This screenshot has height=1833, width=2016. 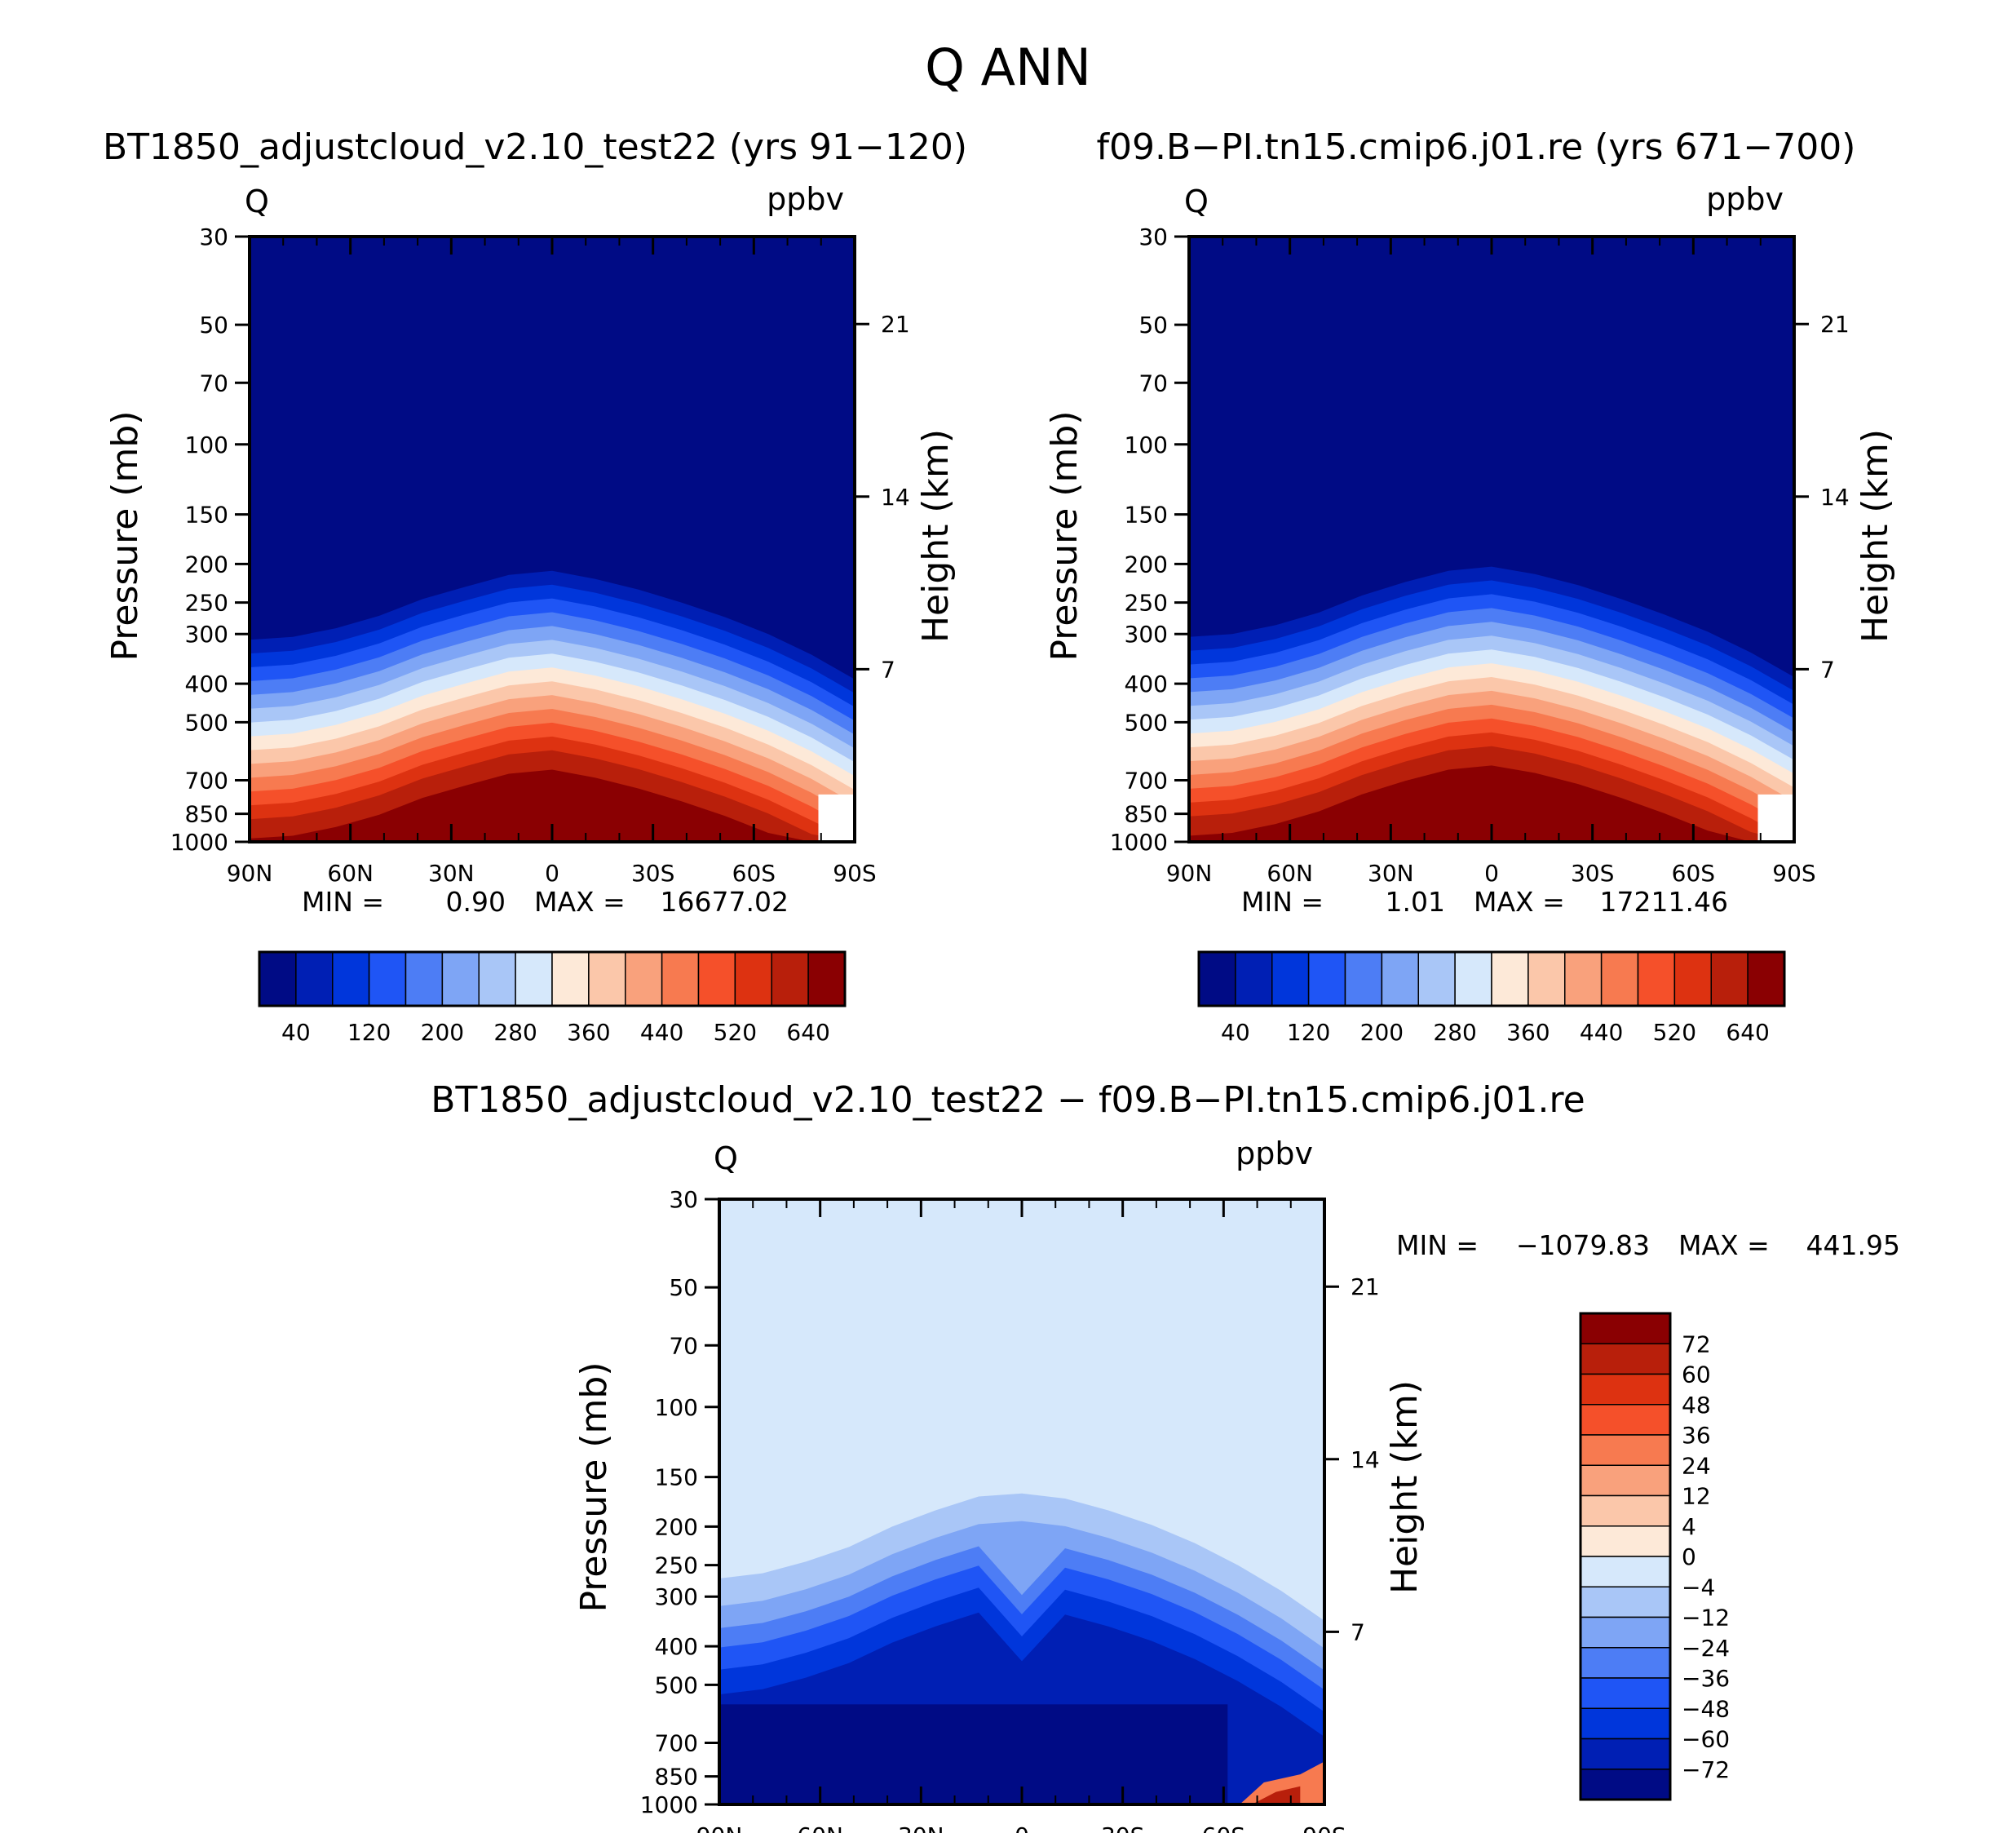 I want to click on colorbar-label: −72, so click(x=1706, y=1770).